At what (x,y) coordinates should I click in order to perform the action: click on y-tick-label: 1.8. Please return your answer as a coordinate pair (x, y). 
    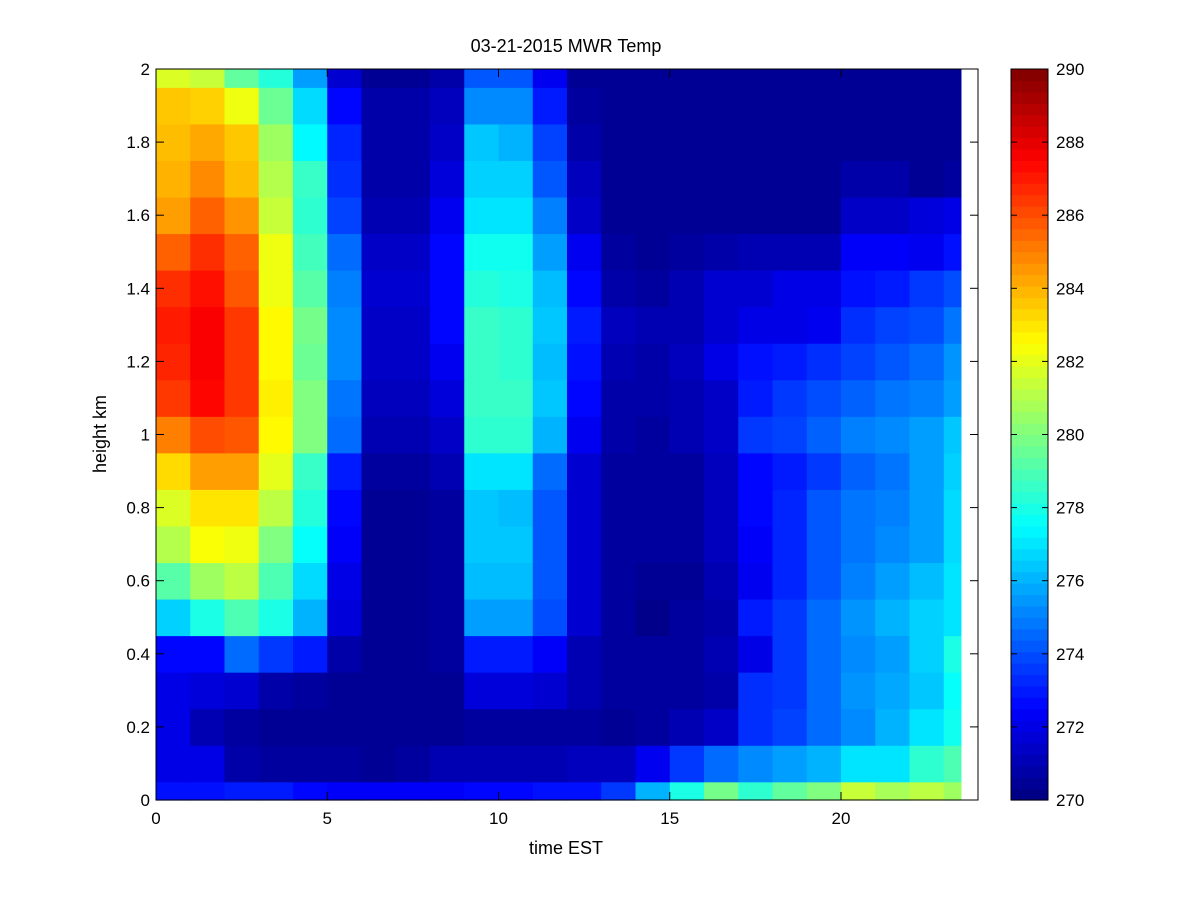
    Looking at the image, I should click on (138, 142).